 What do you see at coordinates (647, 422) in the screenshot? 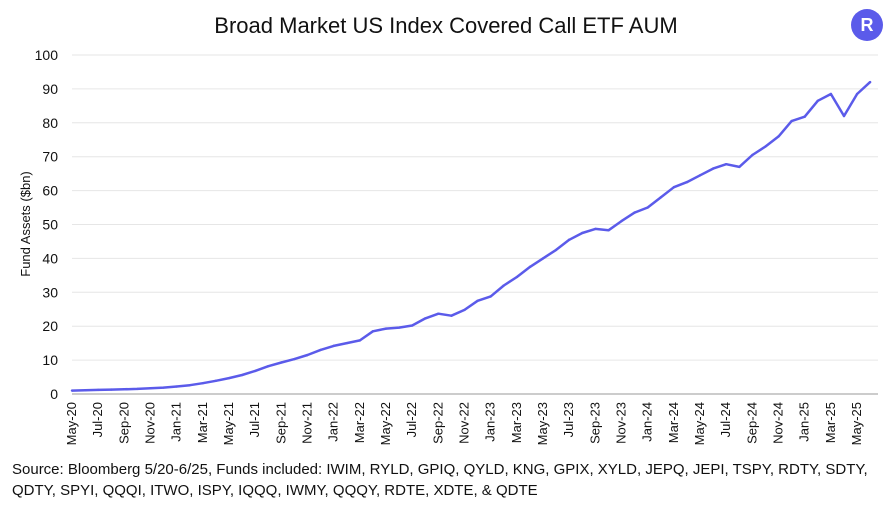
I see `x-tick-label: Jan-24` at bounding box center [647, 422].